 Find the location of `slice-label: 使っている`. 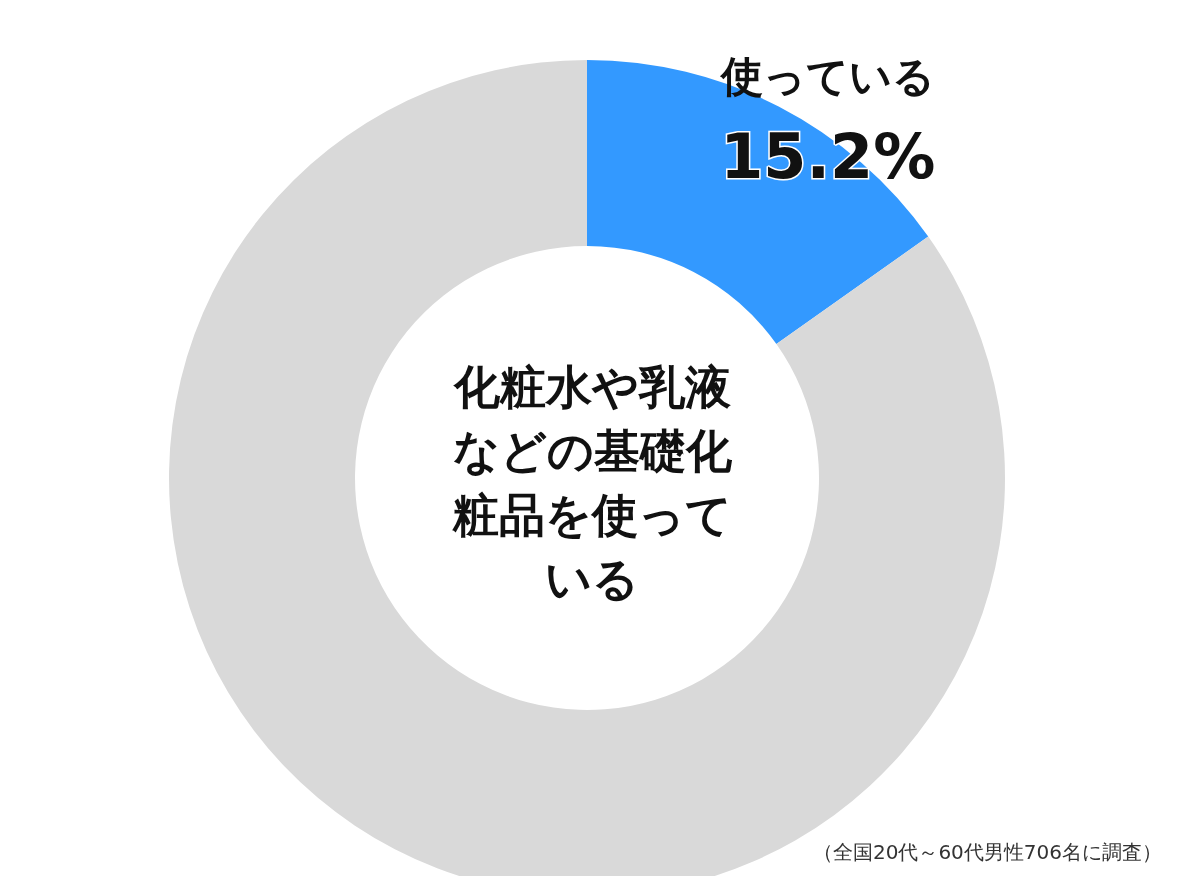

slice-label: 使っている is located at coordinates (826, 77).